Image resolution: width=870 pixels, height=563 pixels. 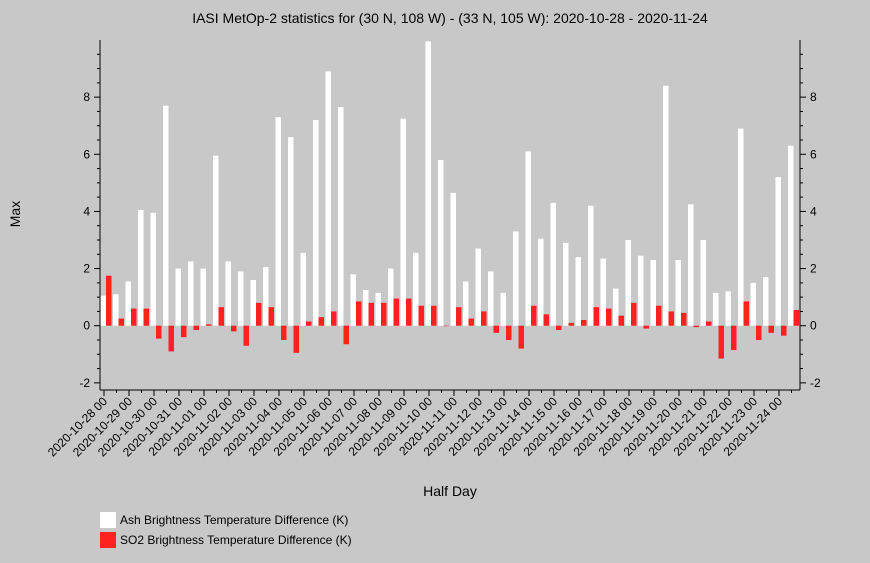 What do you see at coordinates (86, 269) in the screenshot?
I see `y-tick-label-left: 2` at bounding box center [86, 269].